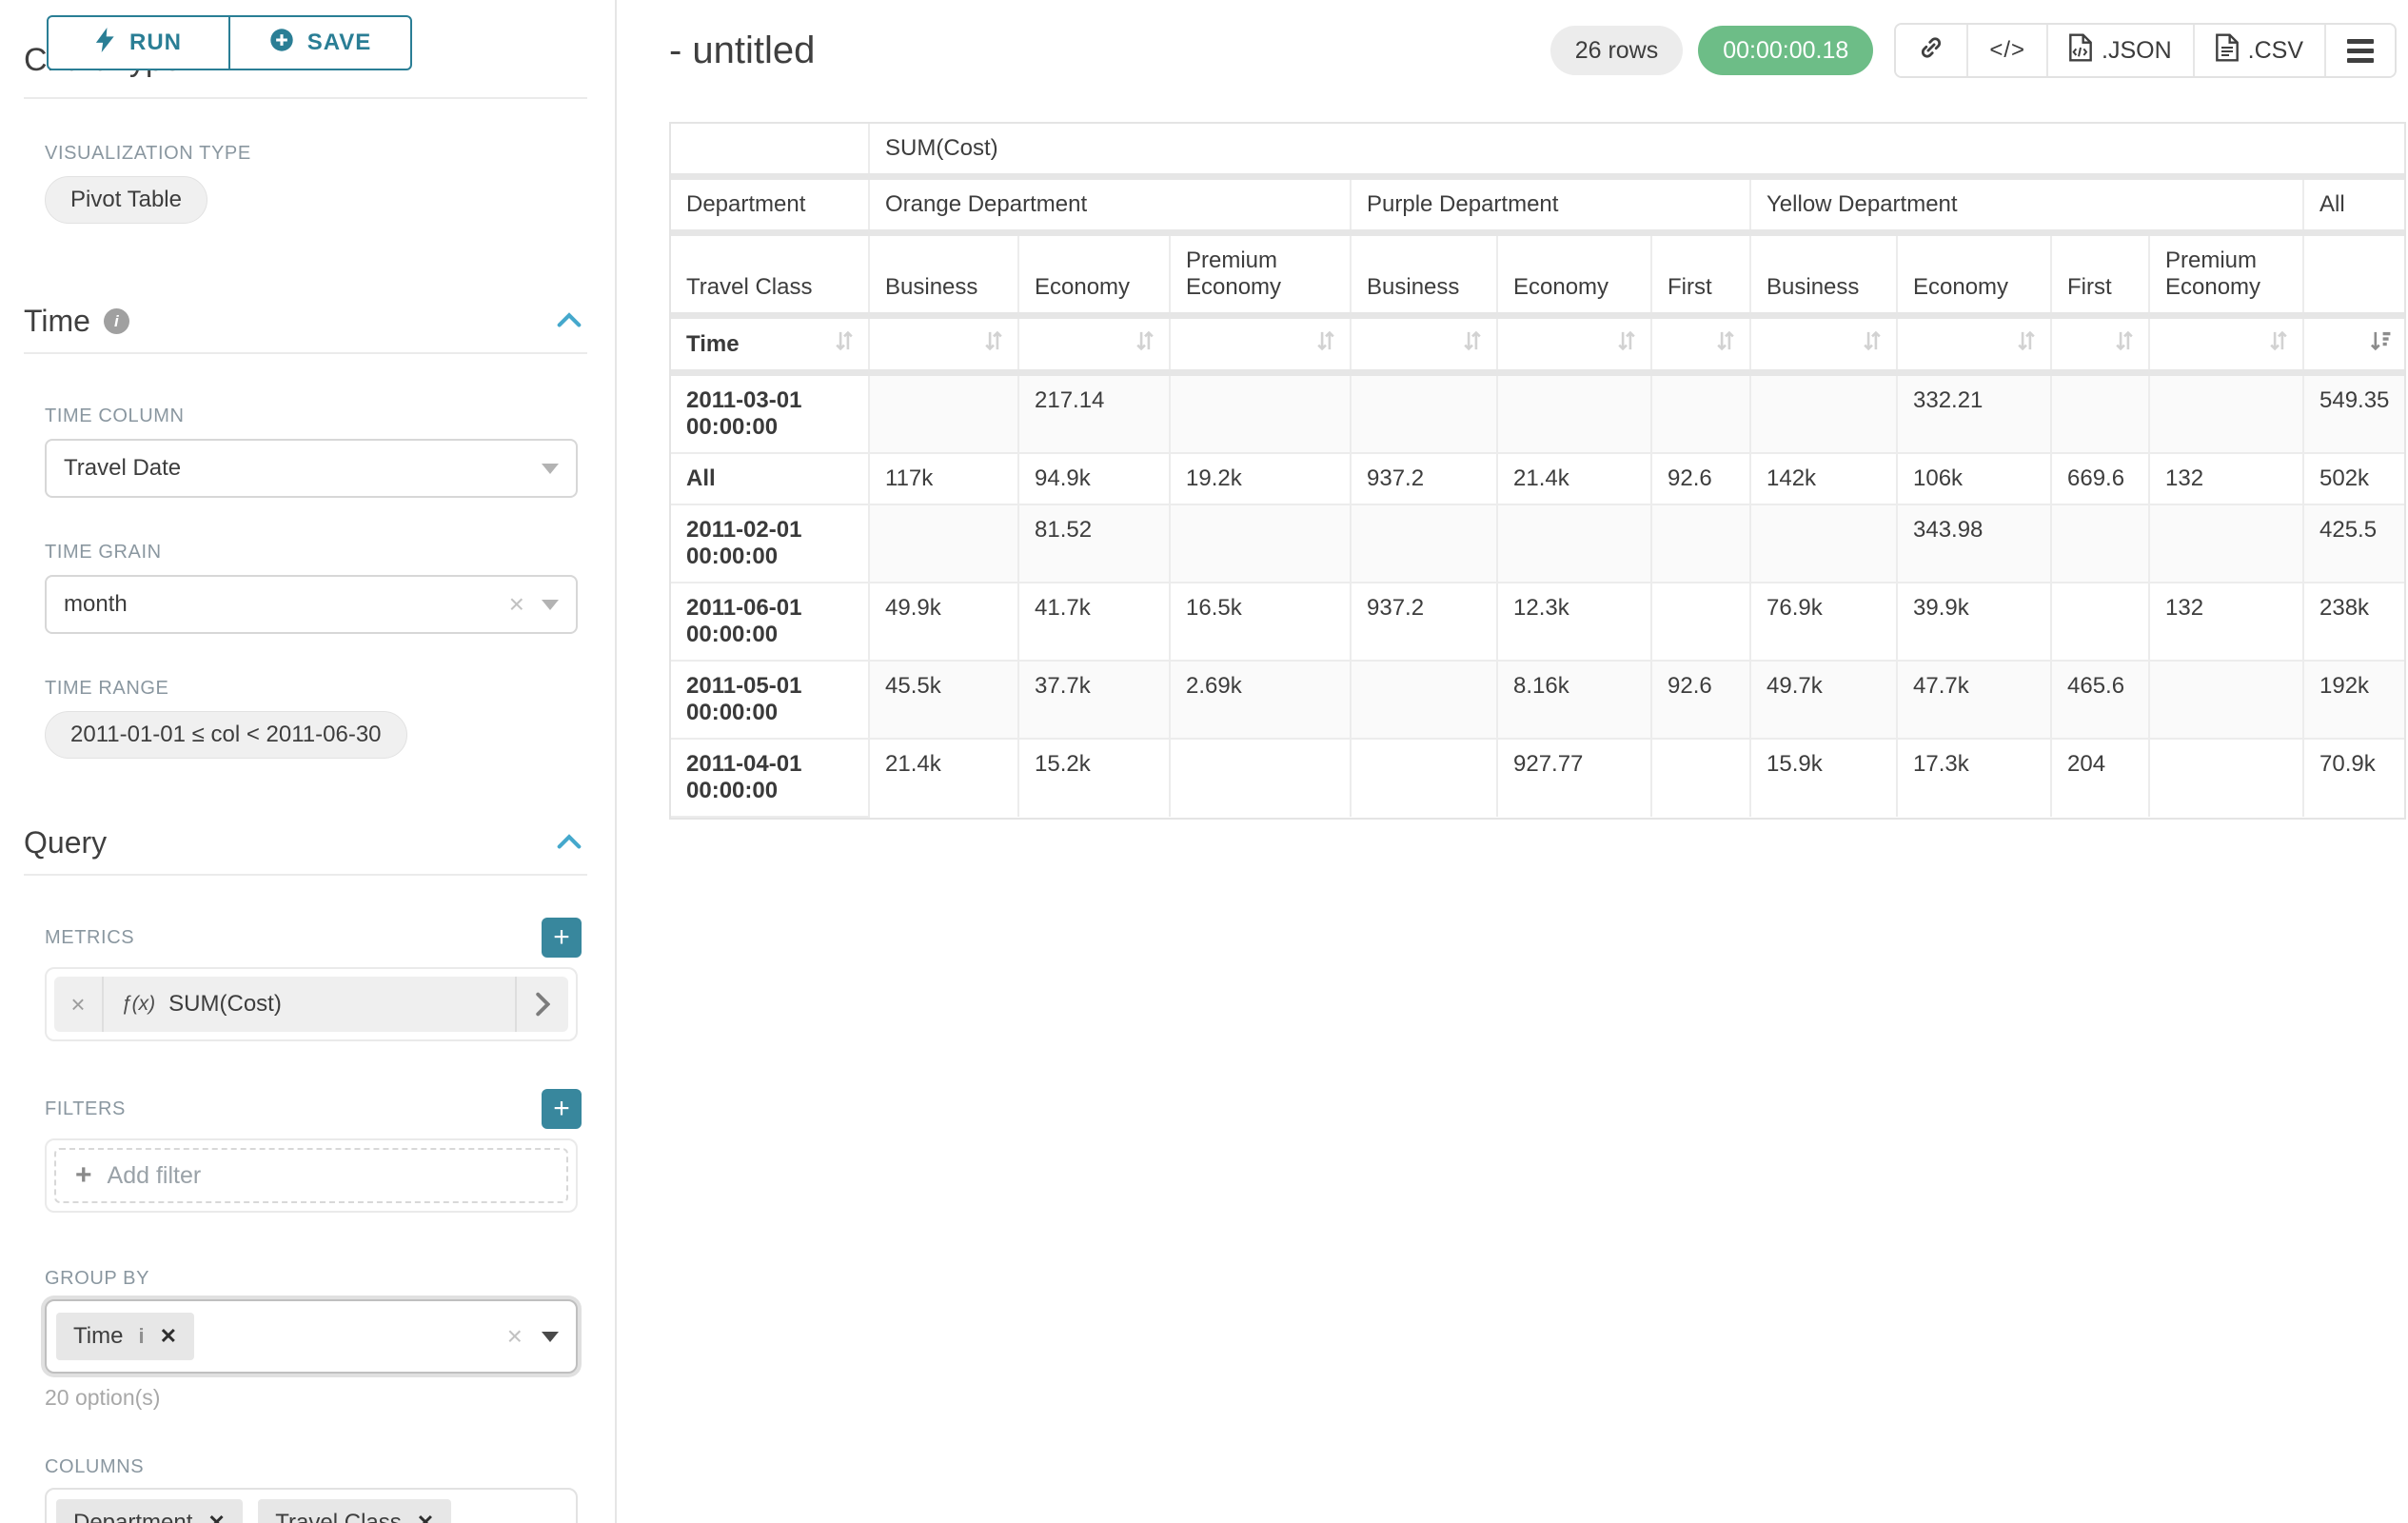 The width and height of the screenshot is (2408, 1523). I want to click on subcolumn-header, so click(2354, 276).